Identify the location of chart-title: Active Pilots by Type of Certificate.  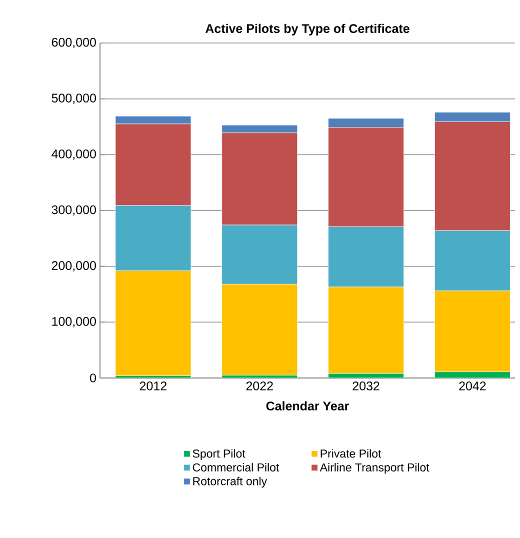
(307, 30).